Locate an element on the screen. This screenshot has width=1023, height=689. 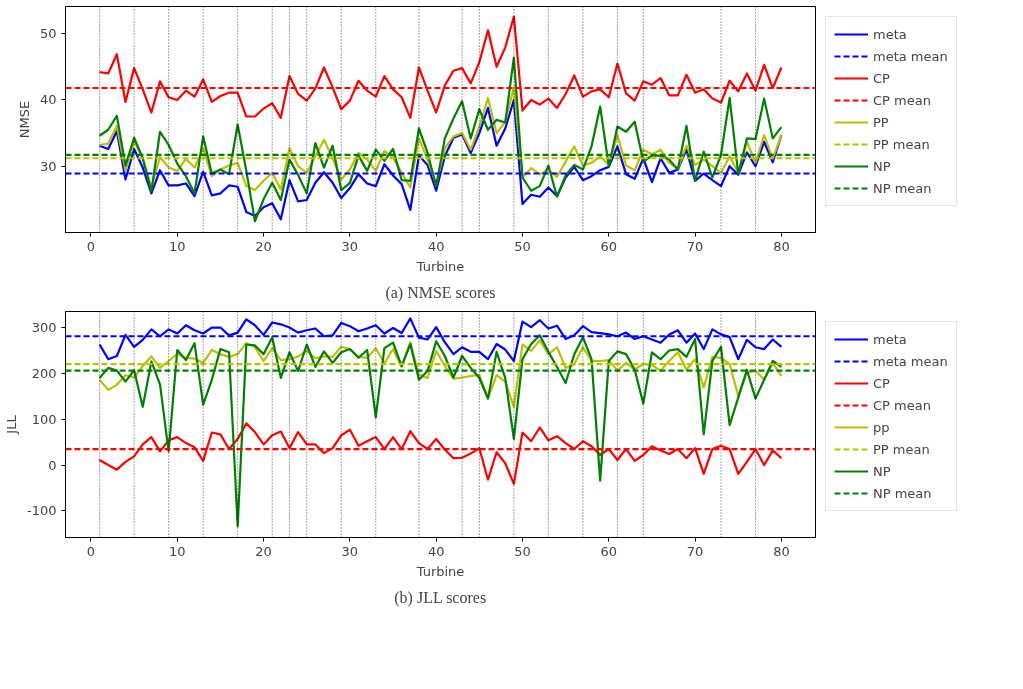
y-tick-label: 30 is located at coordinates (48, 166).